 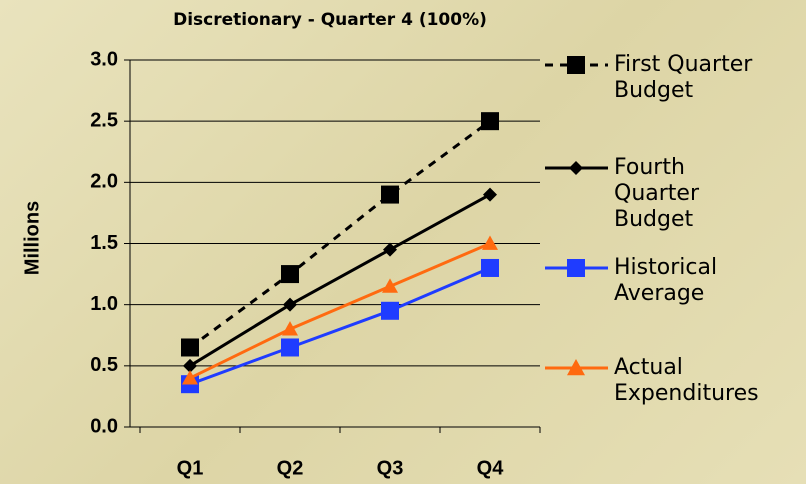 What do you see at coordinates (683, 77) in the screenshot?
I see `legend-label: First Quarter Budget` at bounding box center [683, 77].